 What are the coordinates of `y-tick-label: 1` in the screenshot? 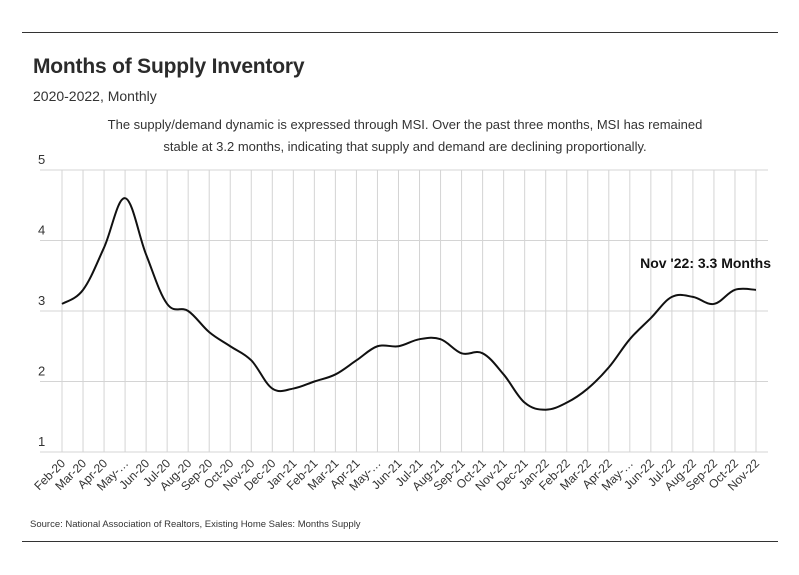 It's located at (41, 441).